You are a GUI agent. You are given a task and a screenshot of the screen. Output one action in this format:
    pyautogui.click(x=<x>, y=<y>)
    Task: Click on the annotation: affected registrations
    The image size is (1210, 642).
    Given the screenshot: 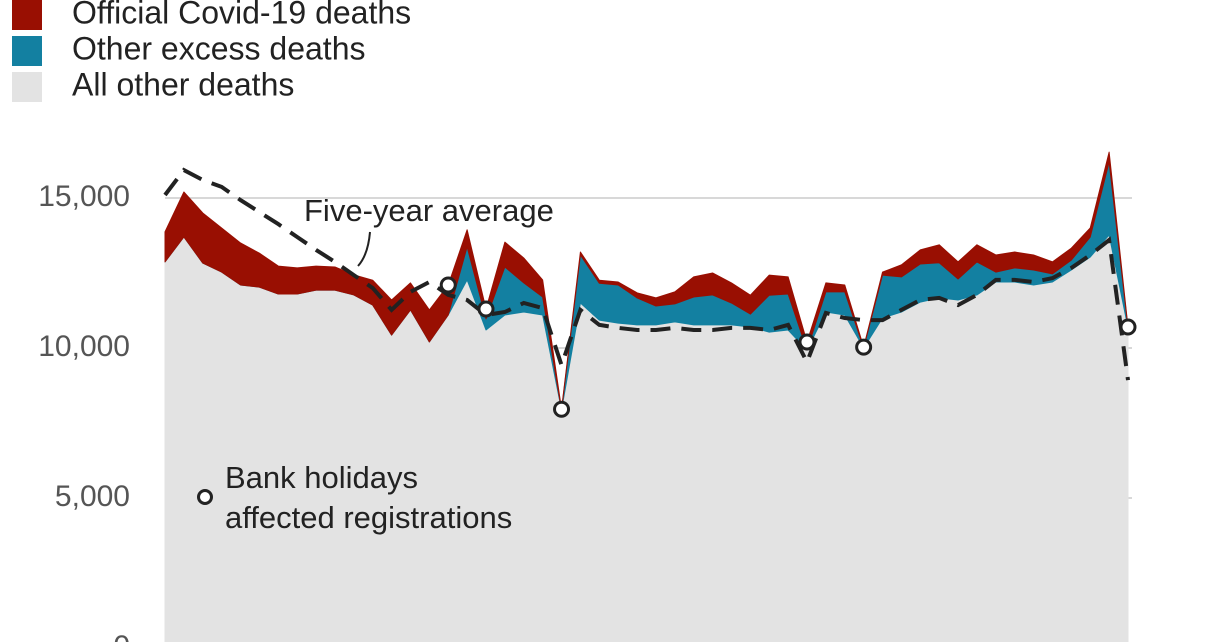 What is the action you would take?
    pyautogui.click(x=368, y=517)
    